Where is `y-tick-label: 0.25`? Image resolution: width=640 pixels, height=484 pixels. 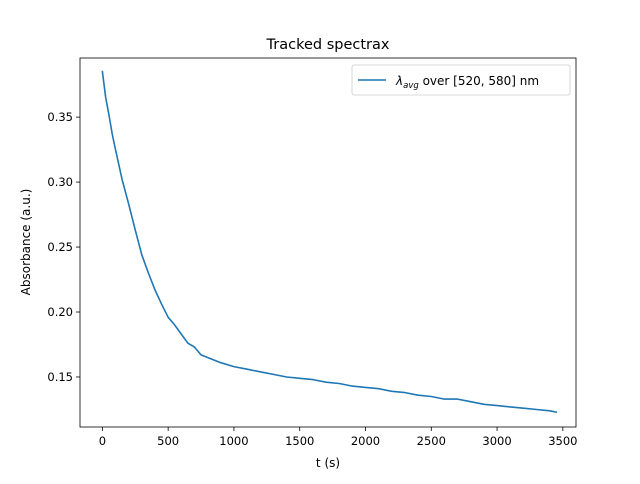
y-tick-label: 0.25 is located at coordinates (60, 247).